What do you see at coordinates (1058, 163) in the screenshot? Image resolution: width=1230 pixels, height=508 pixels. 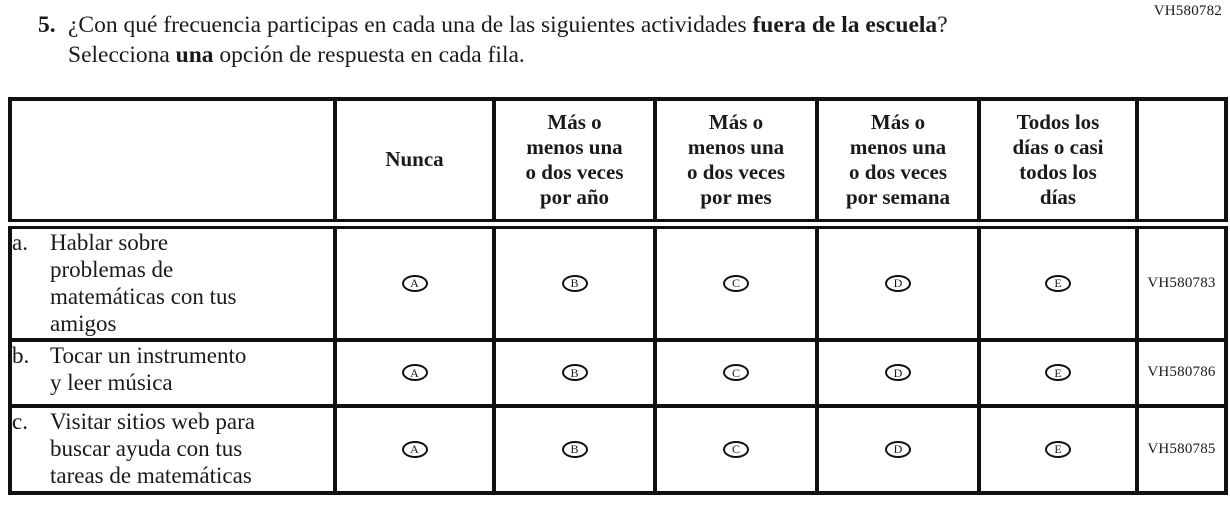 I see `header-todos-los-dias: Todos los días o casi todos los días` at bounding box center [1058, 163].